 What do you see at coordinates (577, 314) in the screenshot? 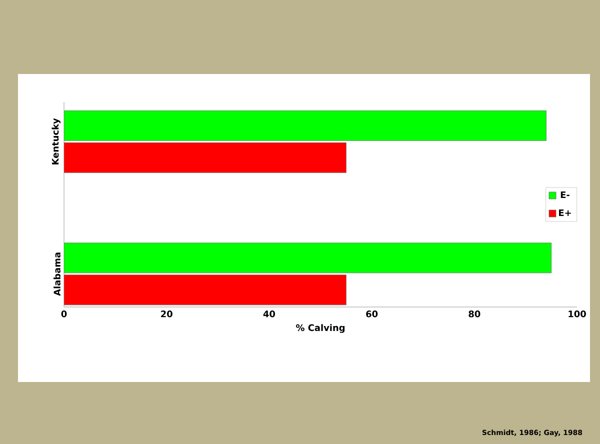
I see `x-tick-label: 100` at bounding box center [577, 314].